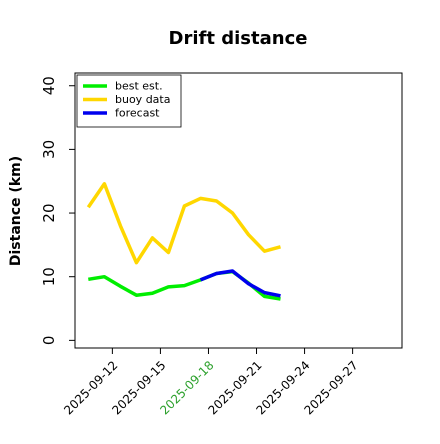  What do you see at coordinates (49, 212) in the screenshot?
I see `y-tick-label: 20` at bounding box center [49, 212].